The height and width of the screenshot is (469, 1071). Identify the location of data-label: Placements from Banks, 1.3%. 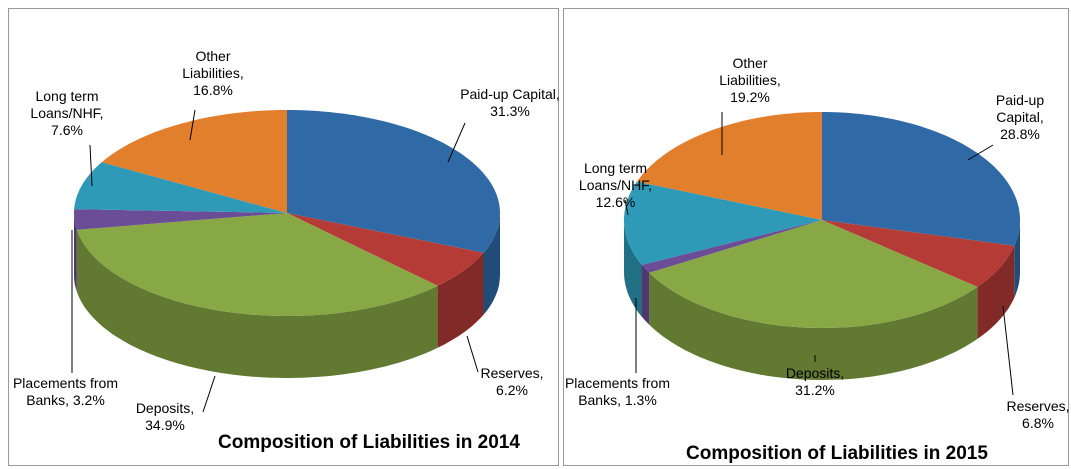
(617, 391).